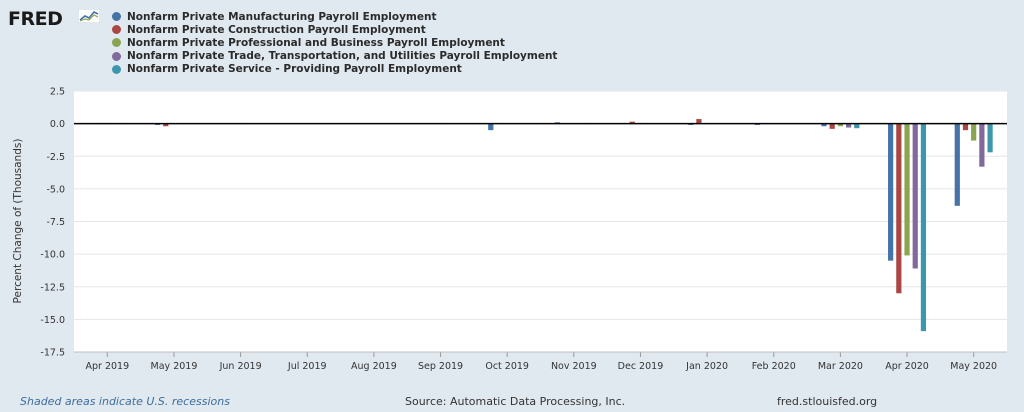  Describe the element at coordinates (374, 366) in the screenshot. I see `x-tick-label: Aug 2019` at that location.